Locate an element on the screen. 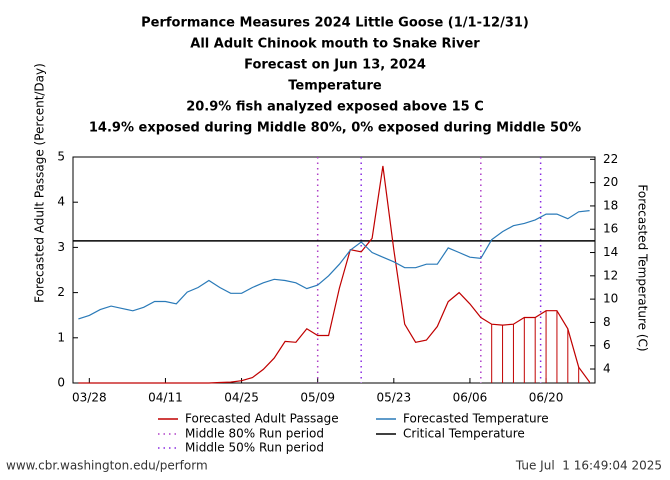 The height and width of the screenshot is (480, 670). legend-label: Forecasted Adult Passage is located at coordinates (262, 419).